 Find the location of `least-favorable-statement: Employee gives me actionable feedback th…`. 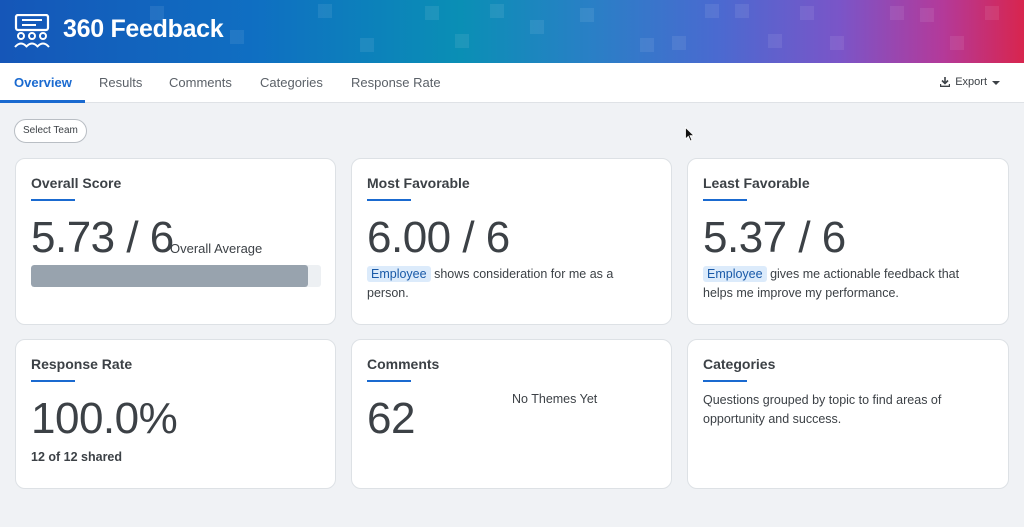

least-favorable-statement: Employee gives me actionable feedback th… is located at coordinates (845, 284).